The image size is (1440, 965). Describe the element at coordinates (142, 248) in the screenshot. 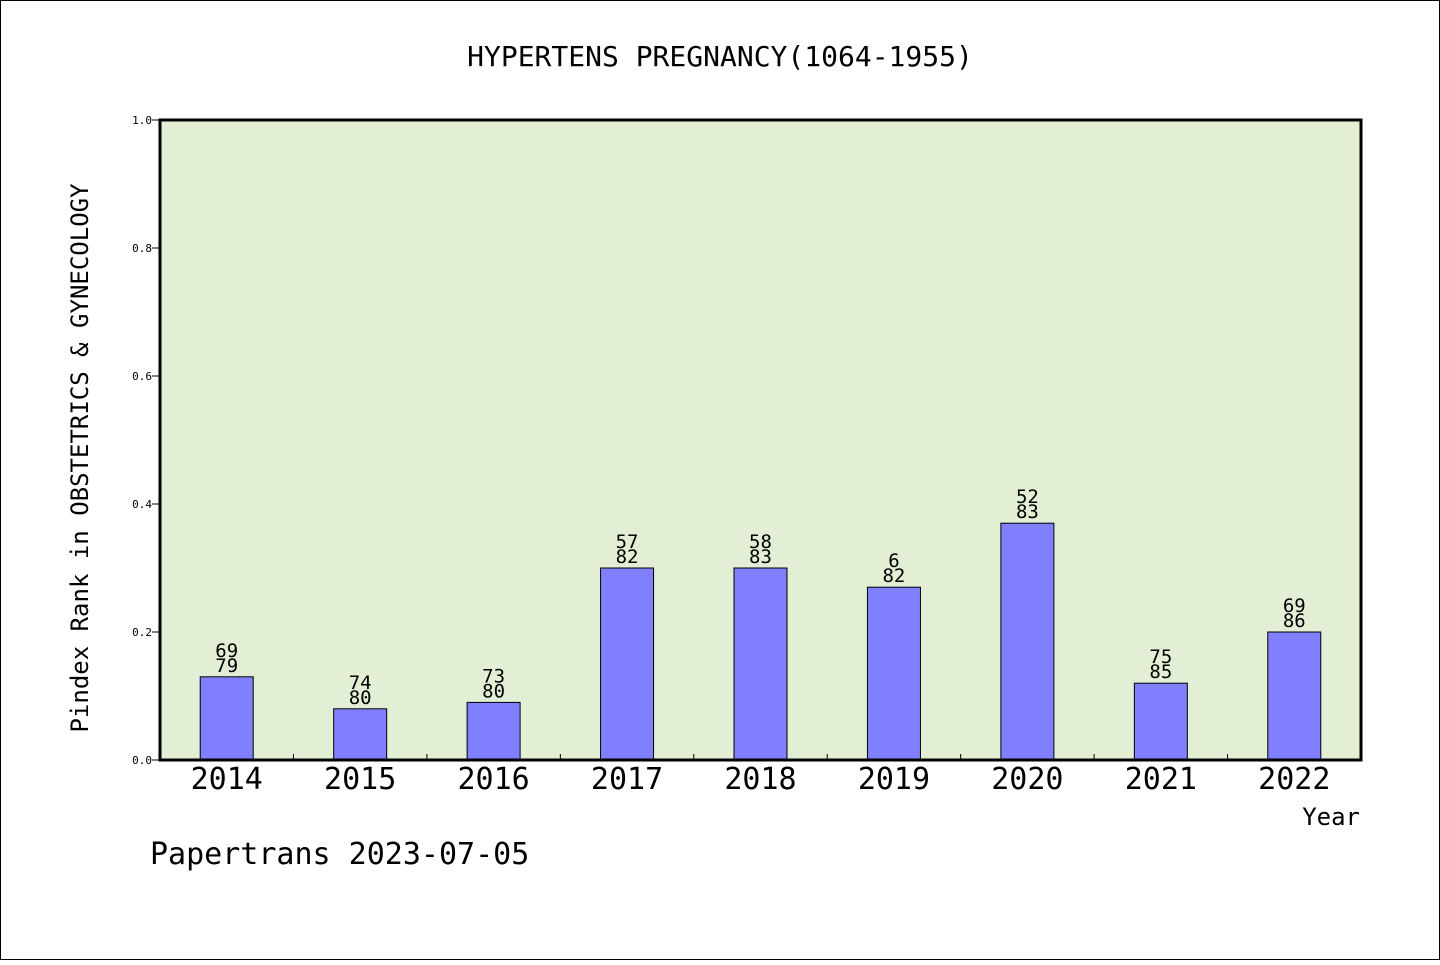

I see `y-tick-label: 0.8` at that location.